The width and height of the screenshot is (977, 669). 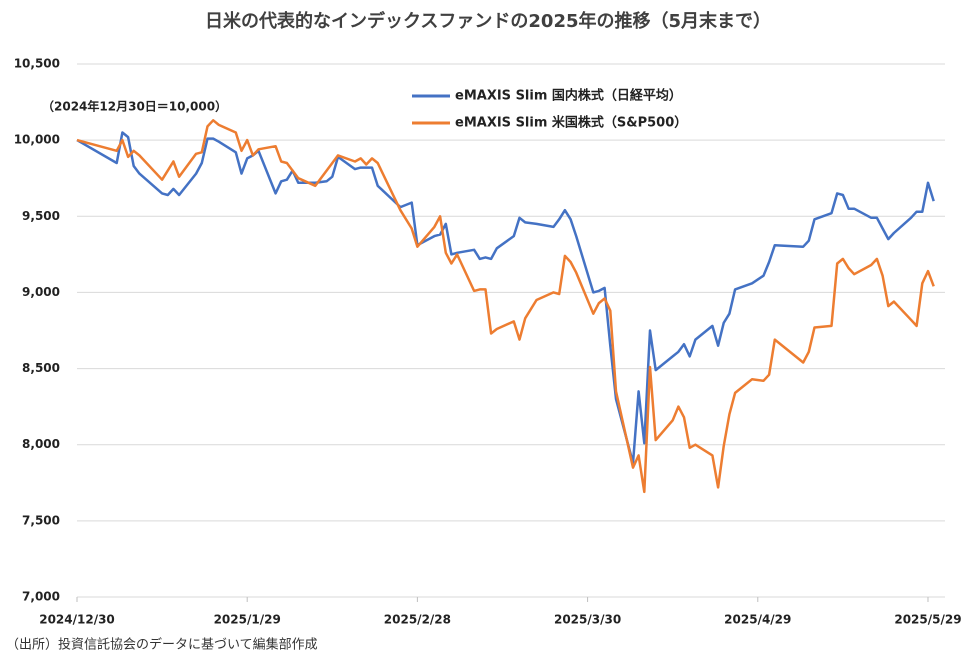 I want to click on y-tick-label: 7,000, so click(x=41, y=597).